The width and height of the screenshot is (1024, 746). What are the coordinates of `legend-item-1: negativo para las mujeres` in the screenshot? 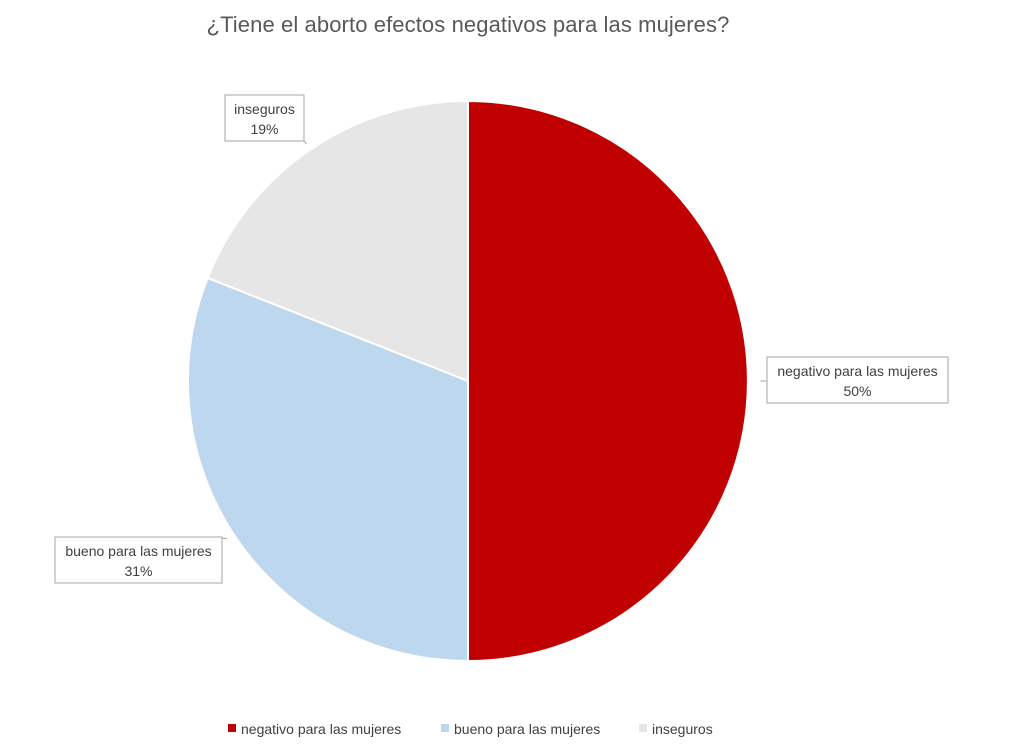 It's located at (314, 729).